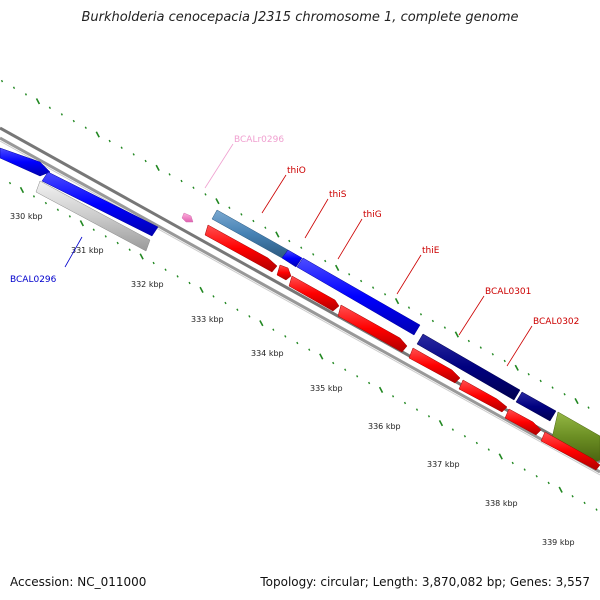  I want to click on tick-label-335: 335 kbp, so click(326, 388).